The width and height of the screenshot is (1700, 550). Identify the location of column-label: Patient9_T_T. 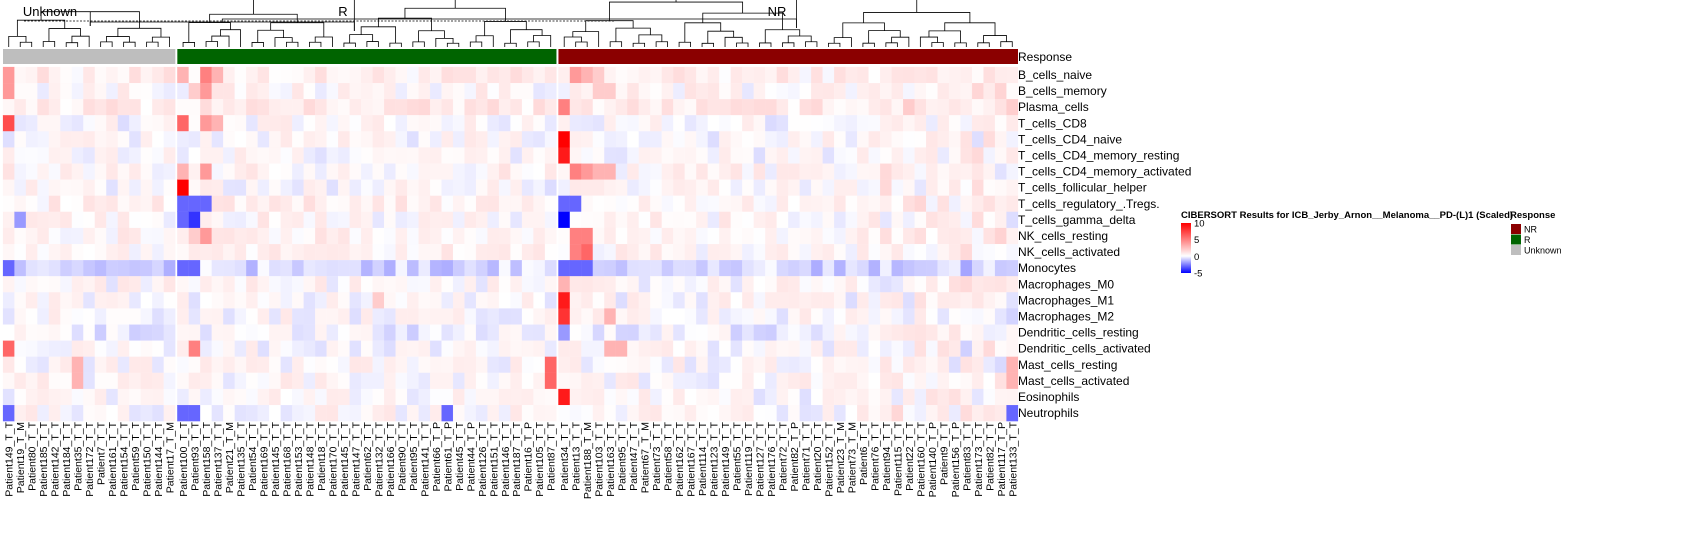
(944, 453).